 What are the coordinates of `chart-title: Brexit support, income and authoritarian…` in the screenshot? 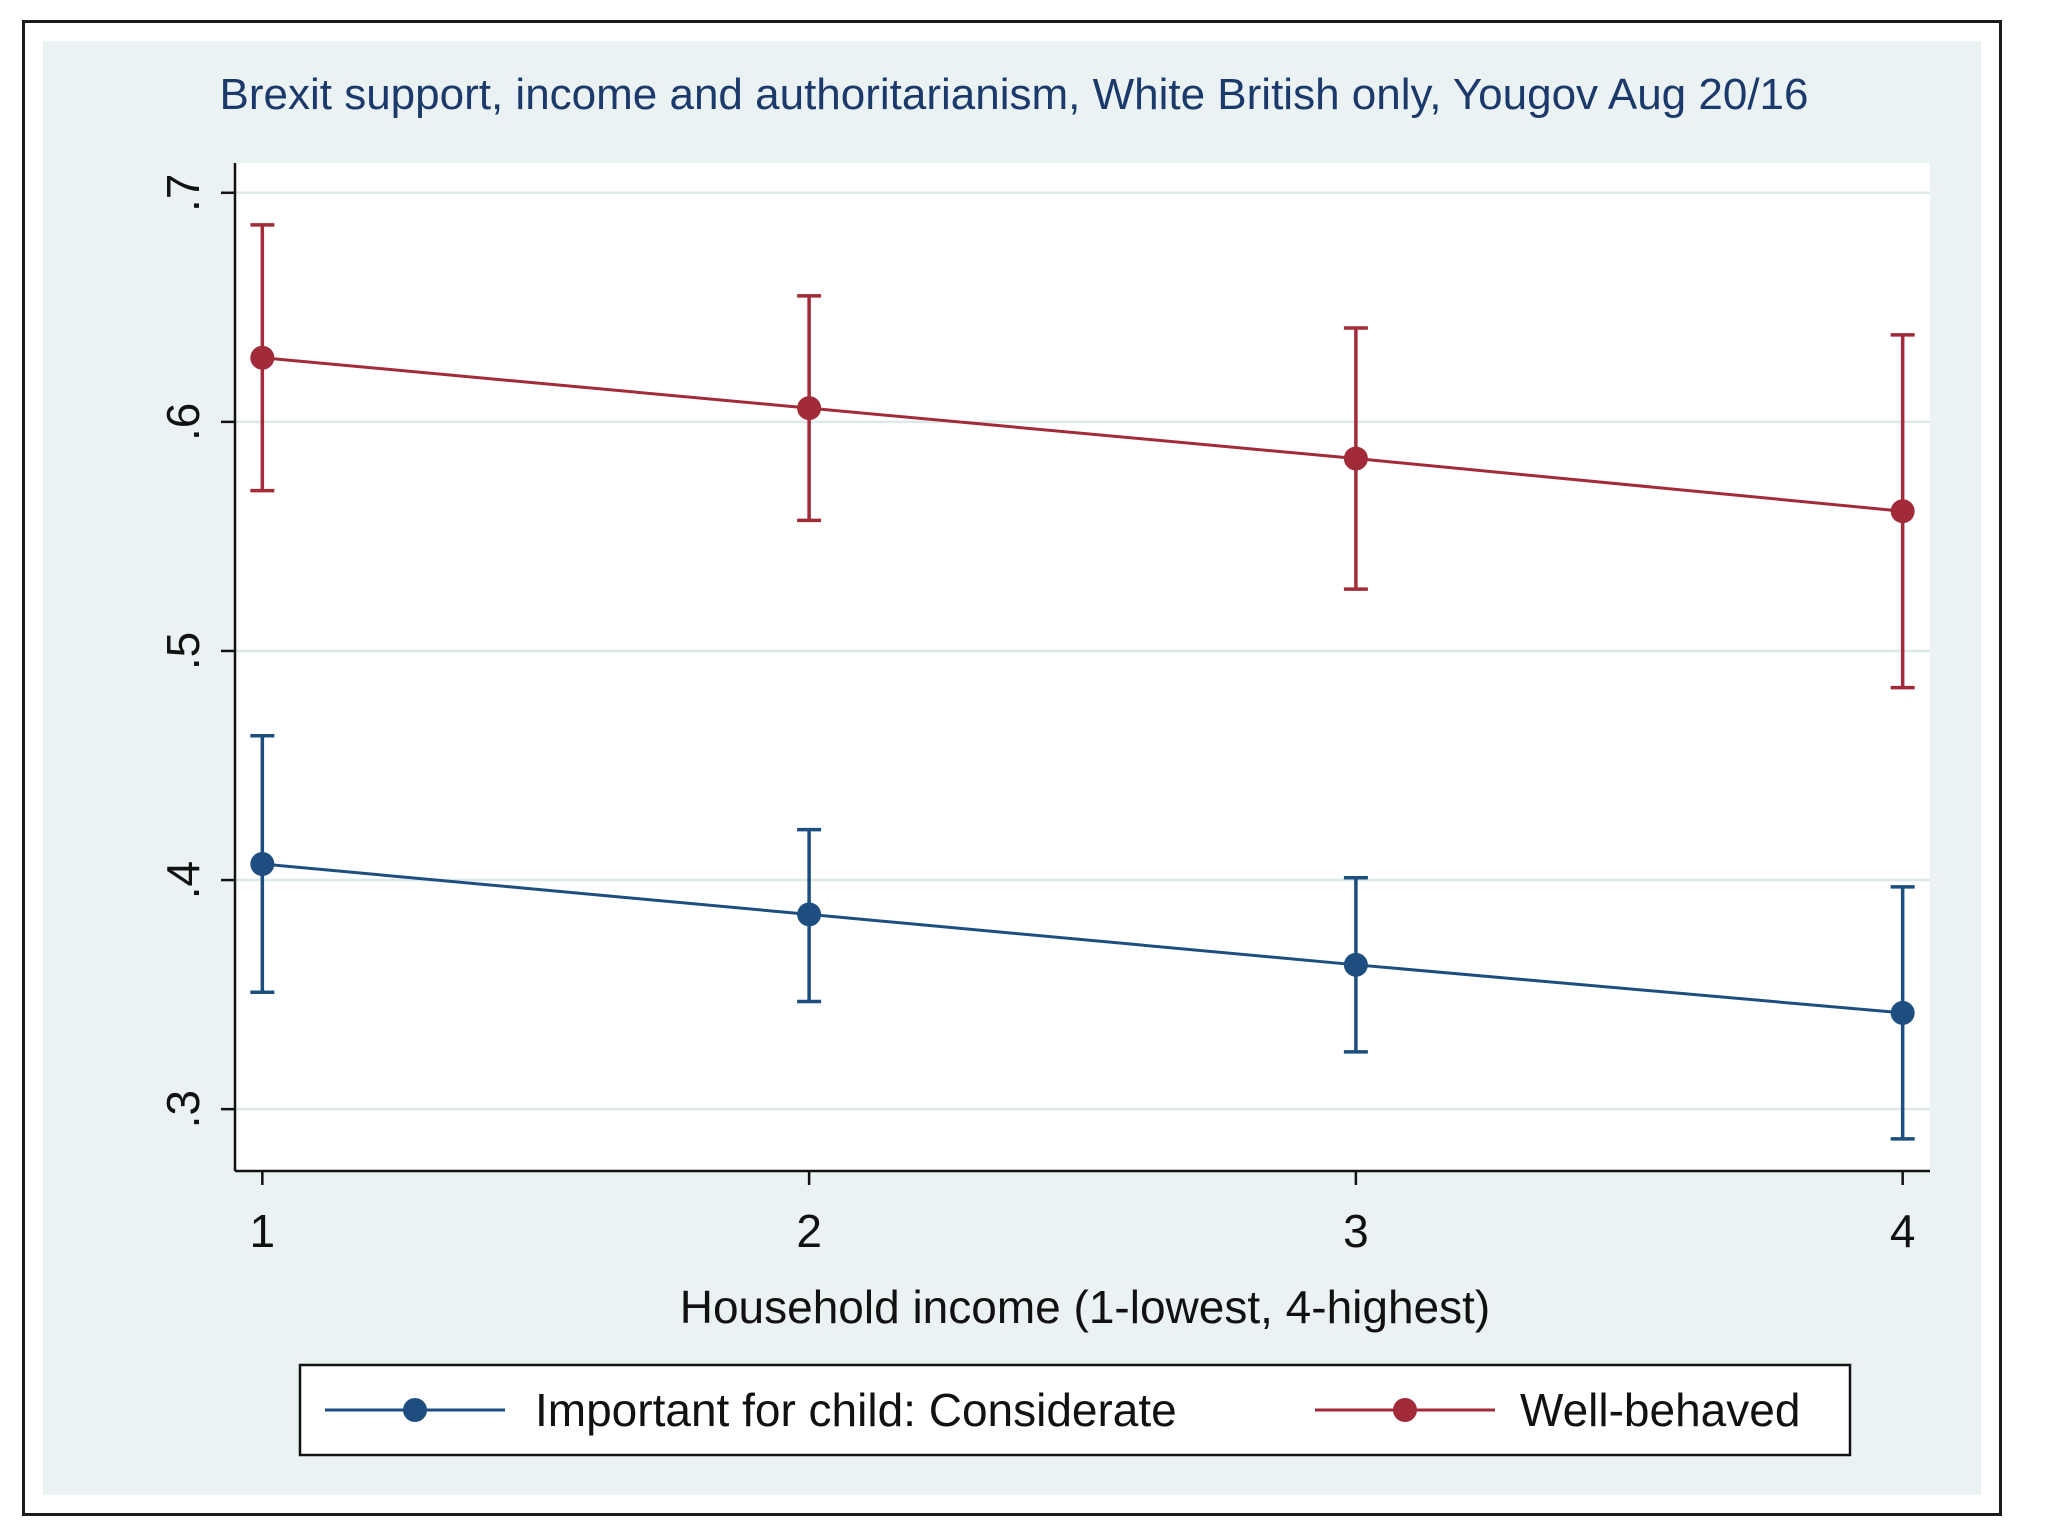 It's located at (1014, 94).